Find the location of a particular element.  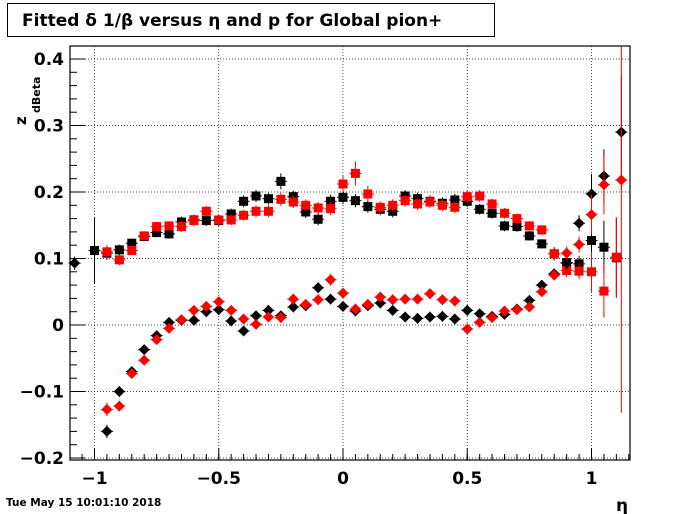

x-axis-label: η is located at coordinates (622, 505).